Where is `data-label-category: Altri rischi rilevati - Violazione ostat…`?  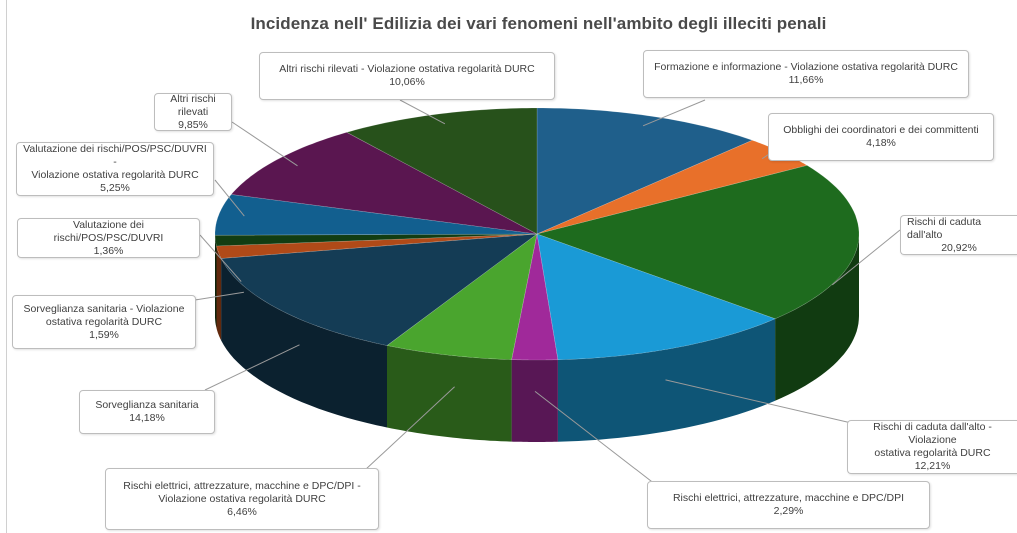
data-label-category: Altri rischi rilevati - Violazione ostat… is located at coordinates (407, 69).